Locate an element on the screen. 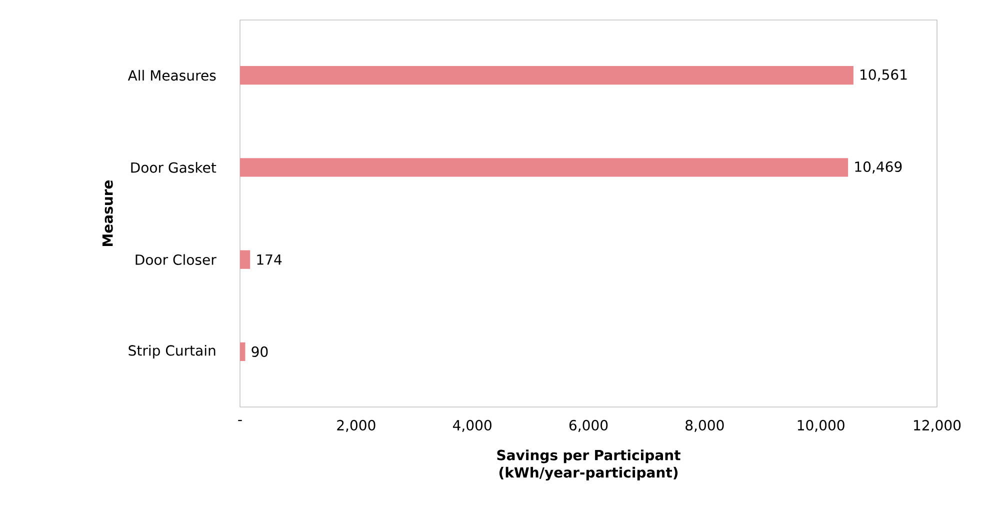  x-tick-label: 2,000 is located at coordinates (356, 426).